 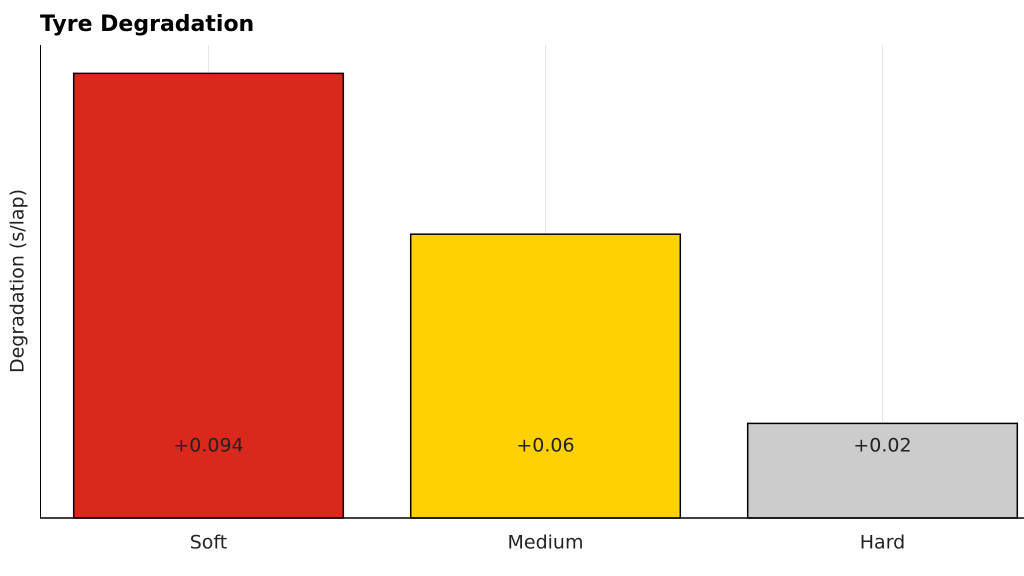 What do you see at coordinates (208, 446) in the screenshot?
I see `value-label: +0.094` at bounding box center [208, 446].